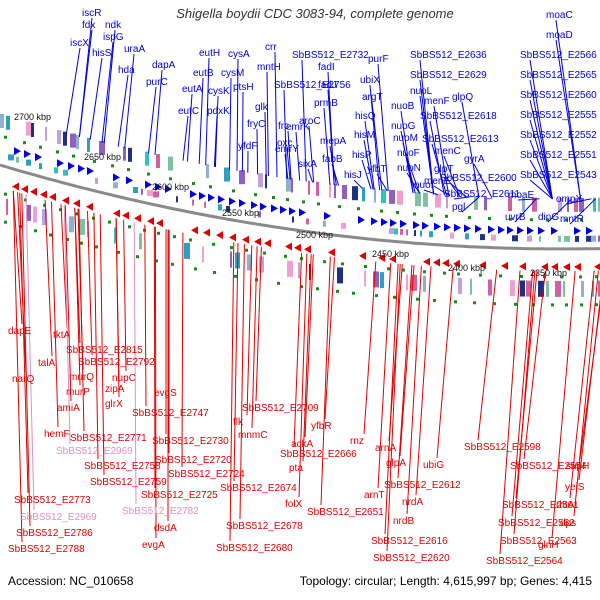 Image resolution: width=600 pixels, height=600 pixels. Describe the element at coordinates (559, 15) in the screenshot. I see `forward-gene-label: moaC` at that location.